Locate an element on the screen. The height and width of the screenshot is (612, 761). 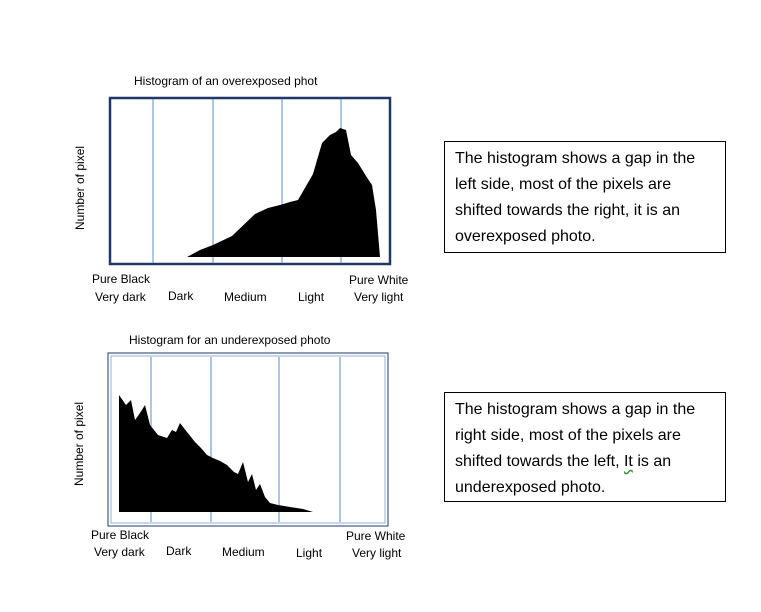
description-line: underexposed photo. is located at coordinates (530, 487).